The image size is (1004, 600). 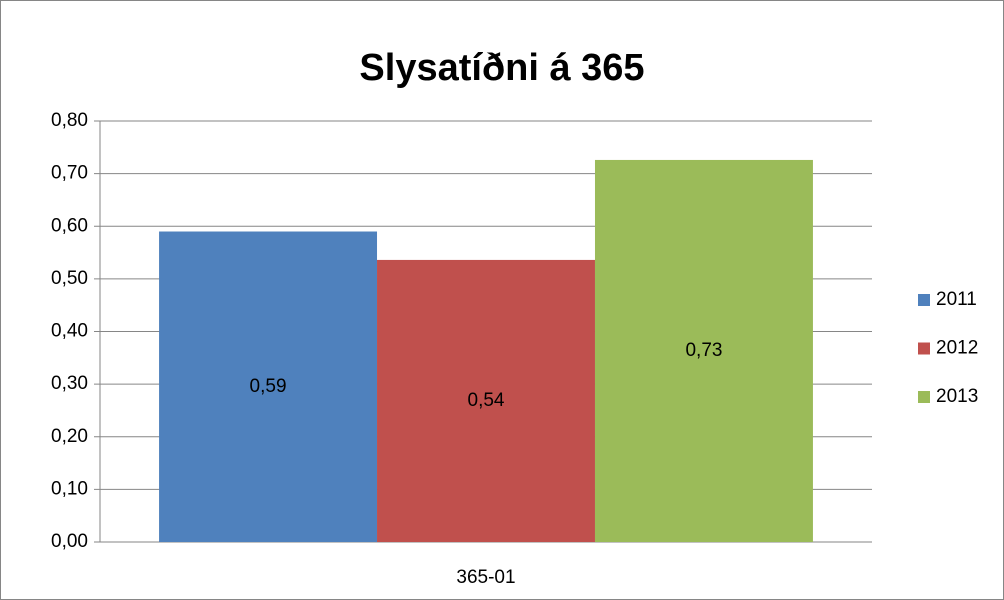 What do you see at coordinates (957, 348) in the screenshot?
I see `legend-label: 2012` at bounding box center [957, 348].